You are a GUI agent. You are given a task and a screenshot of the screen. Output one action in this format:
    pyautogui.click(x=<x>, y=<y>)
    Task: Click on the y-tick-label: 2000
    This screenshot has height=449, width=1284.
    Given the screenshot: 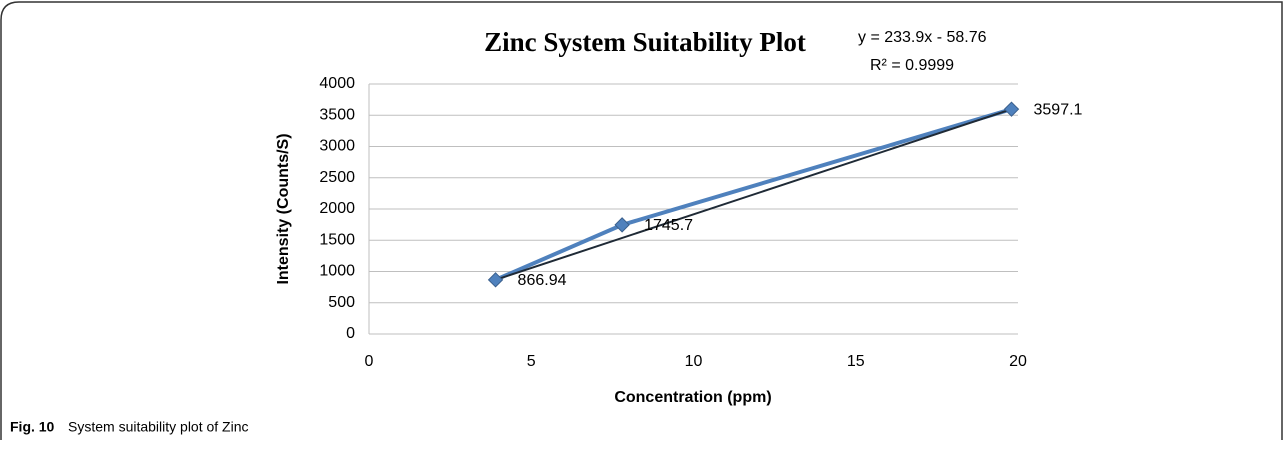 What is the action you would take?
    pyautogui.click(x=337, y=208)
    